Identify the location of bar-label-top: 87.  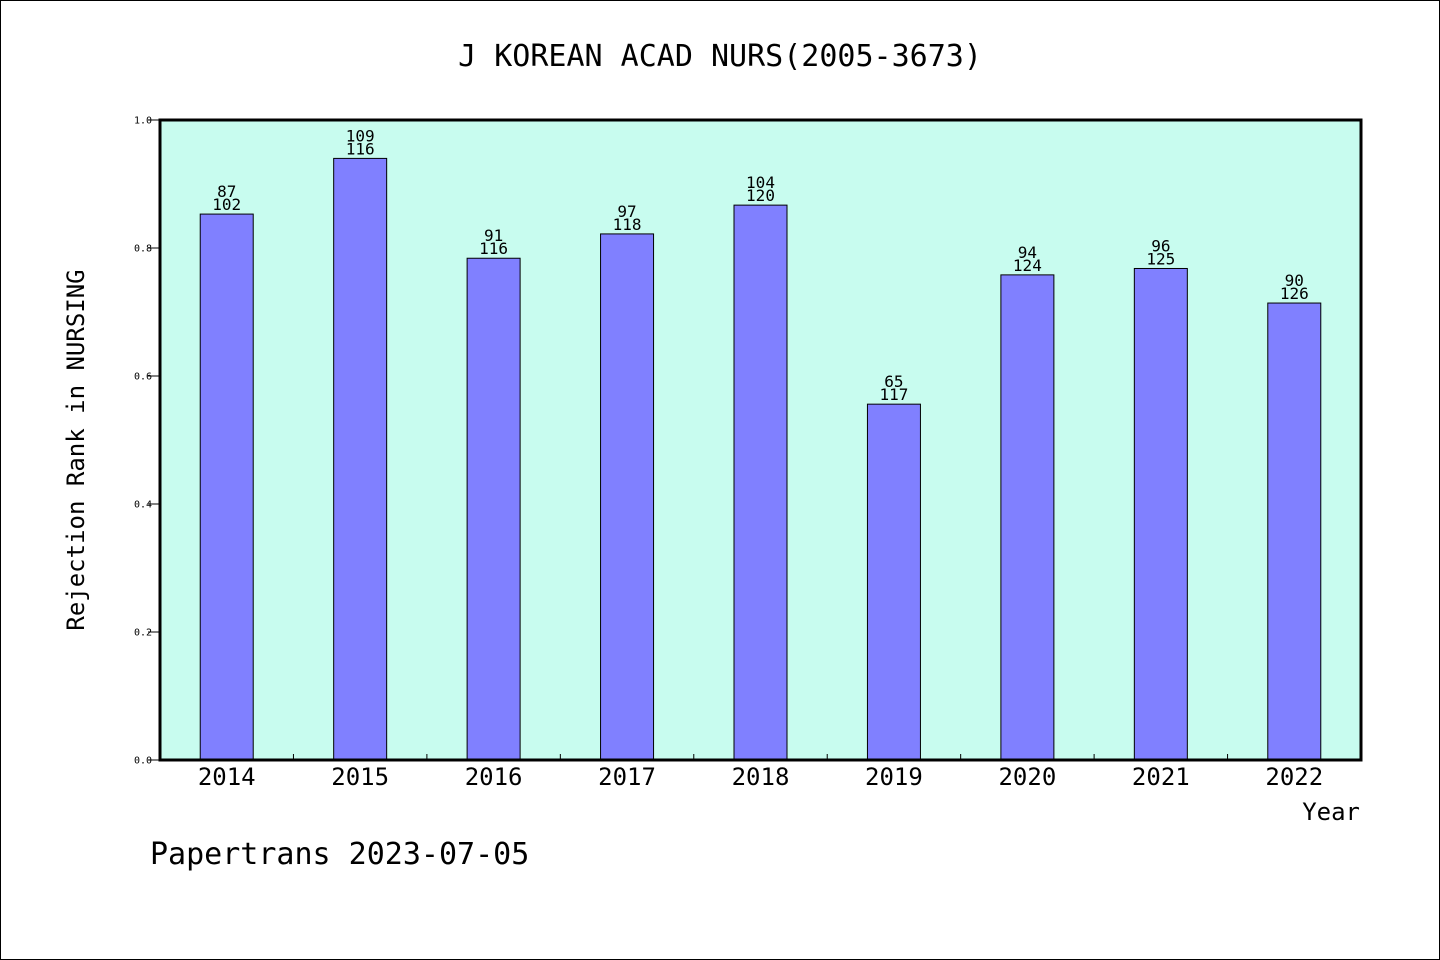
(226, 191).